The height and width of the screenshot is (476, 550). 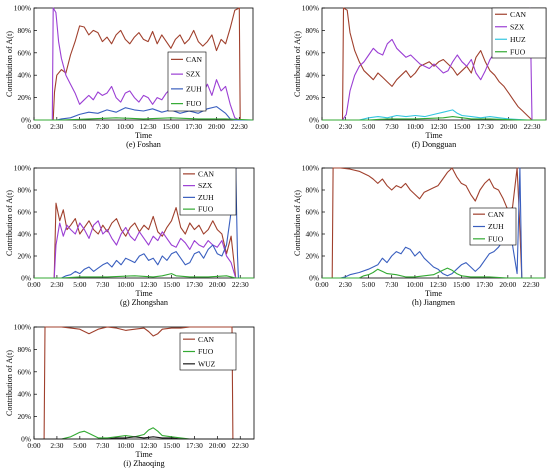 What do you see at coordinates (144, 438) in the screenshot?
I see `series-line-wuz` at bounding box center [144, 438].